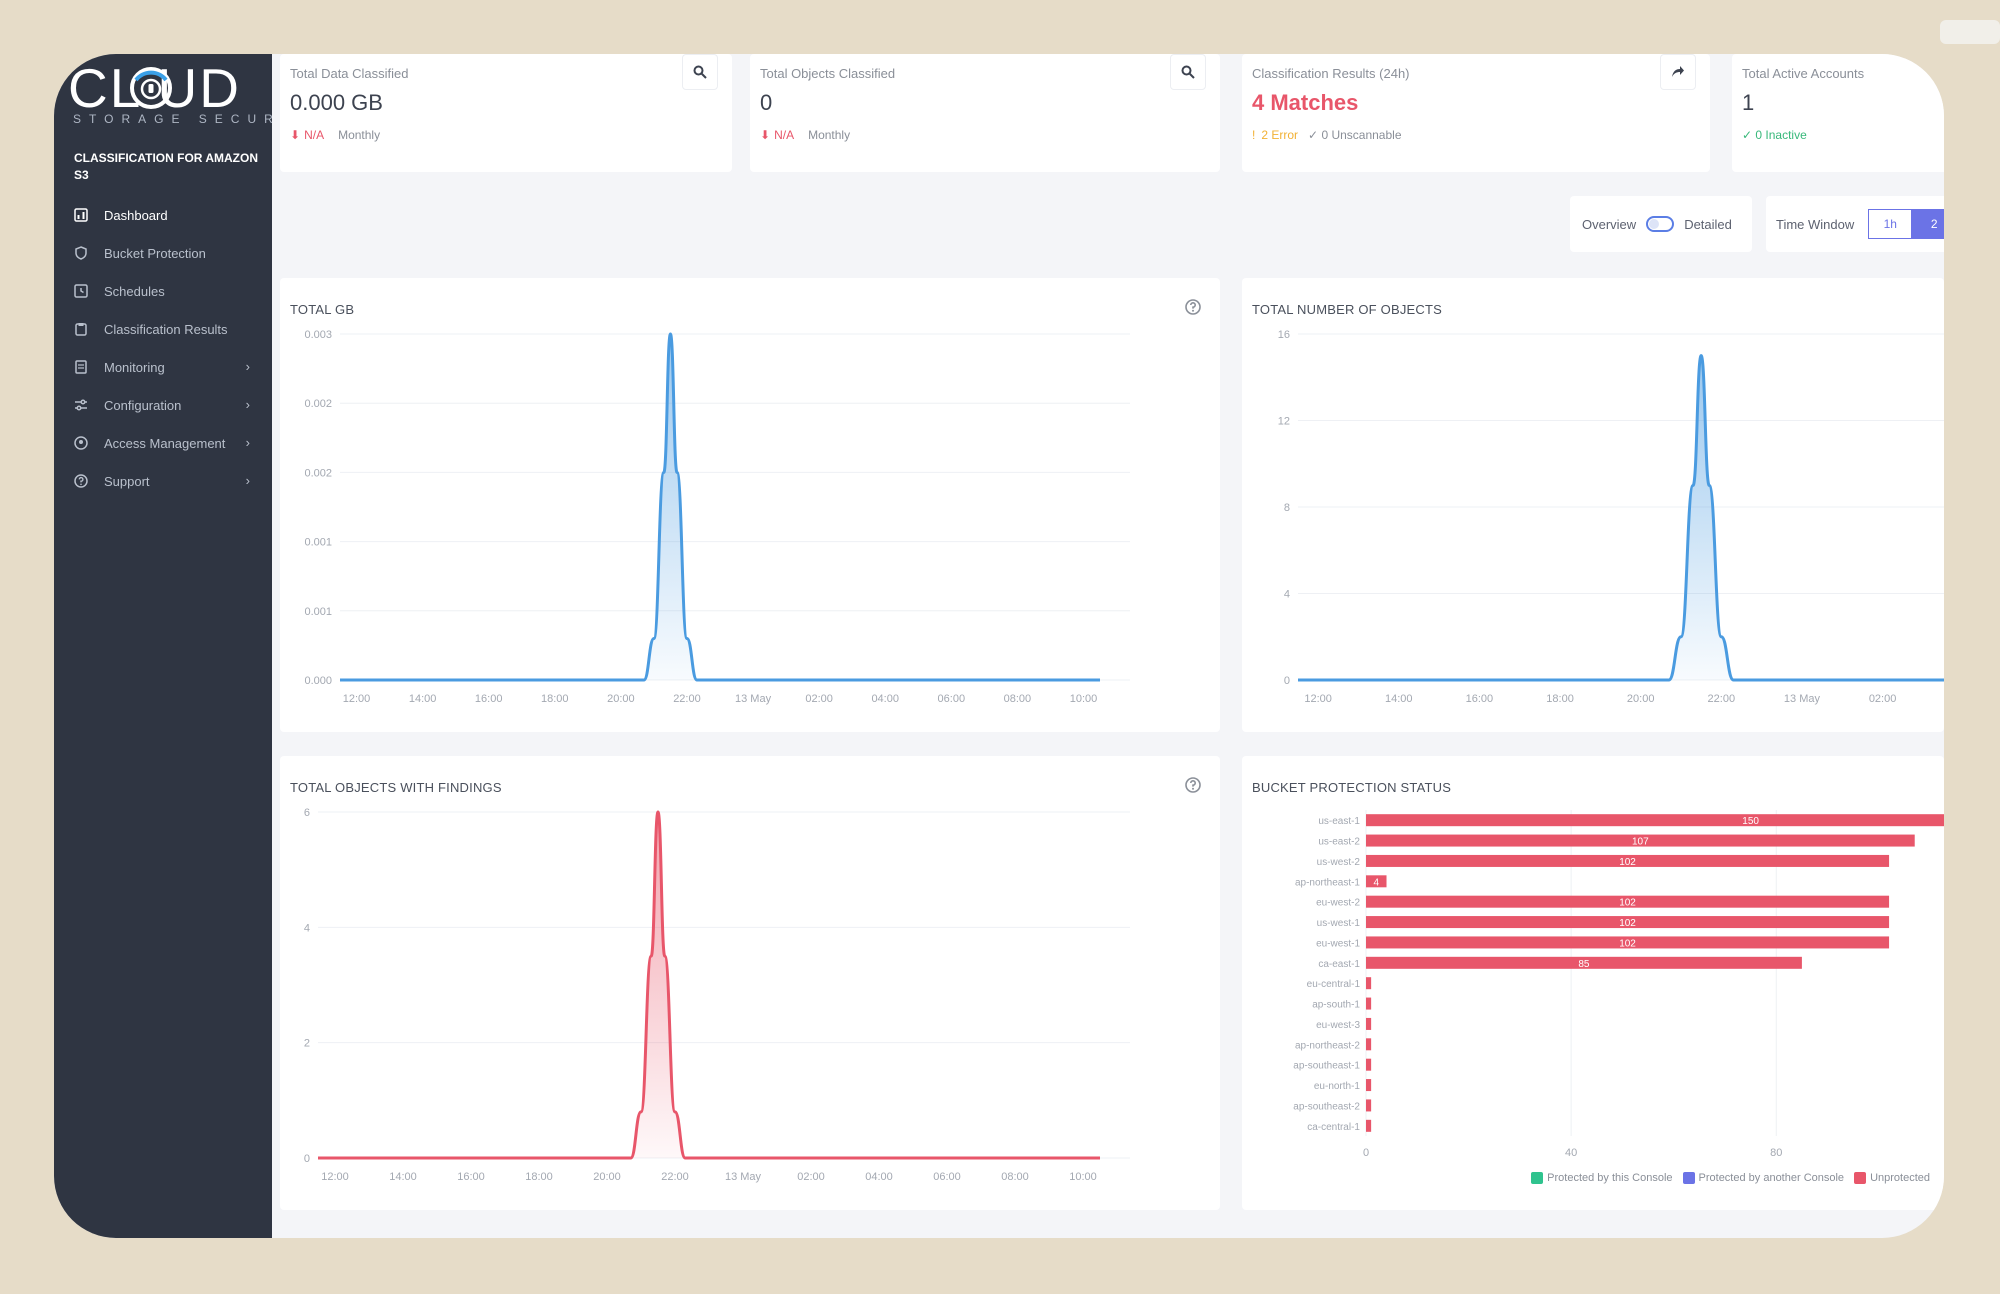  I want to click on sidebar-item-classification-results: Classification Results, so click(163, 329).